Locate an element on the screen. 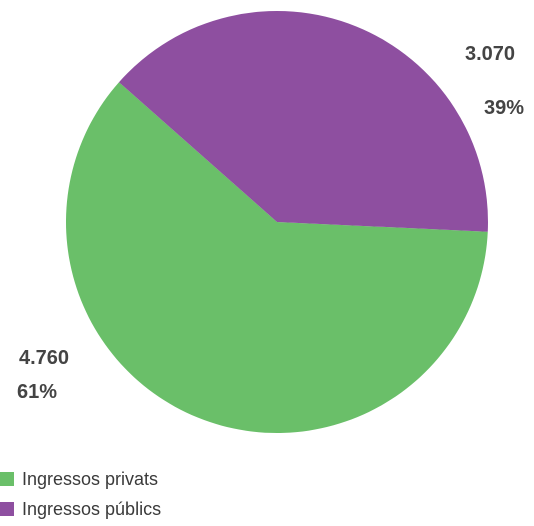  legend-swatch-privats is located at coordinates (7, 479).